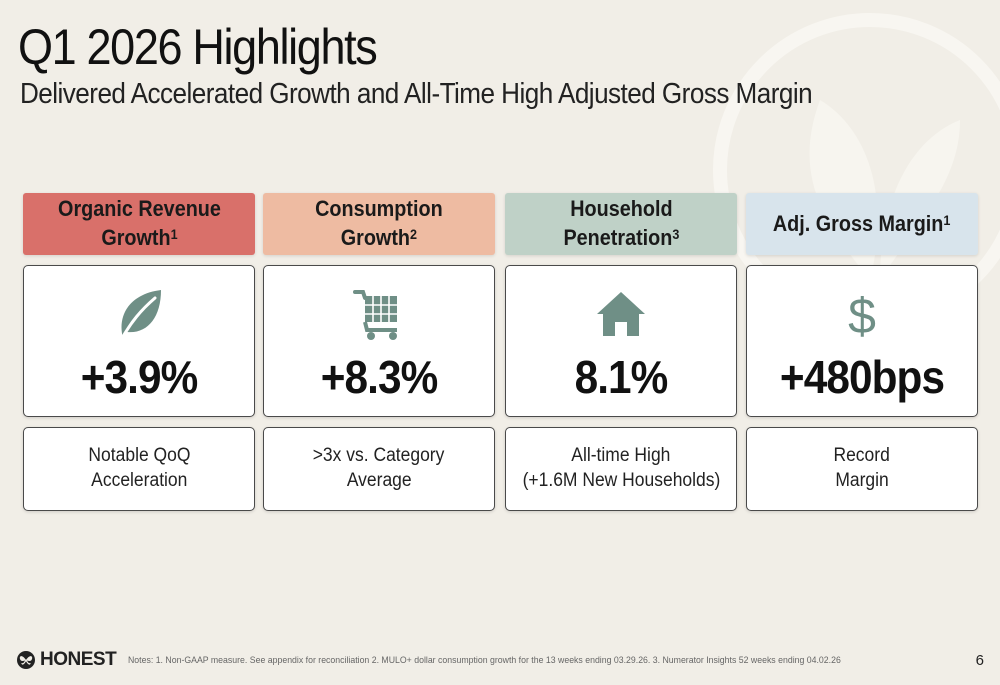 This screenshot has height=685, width=1000. What do you see at coordinates (621, 224) in the screenshot?
I see `card-header: Household Penetration3` at bounding box center [621, 224].